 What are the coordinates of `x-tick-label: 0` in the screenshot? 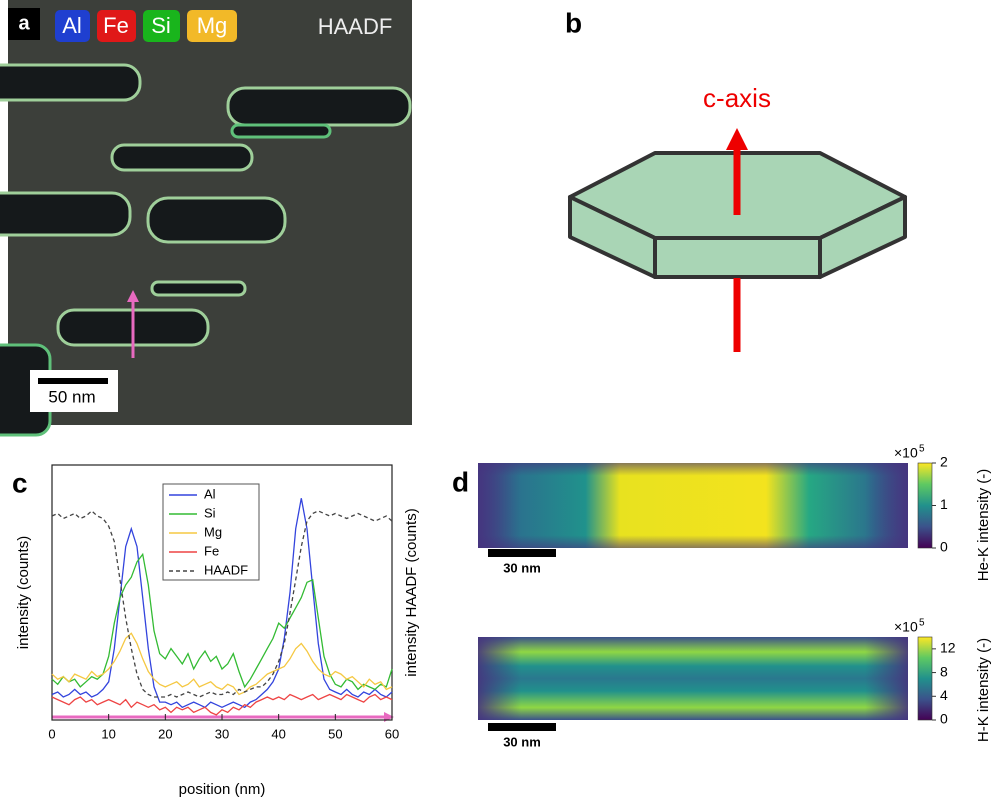 It's located at (51, 733).